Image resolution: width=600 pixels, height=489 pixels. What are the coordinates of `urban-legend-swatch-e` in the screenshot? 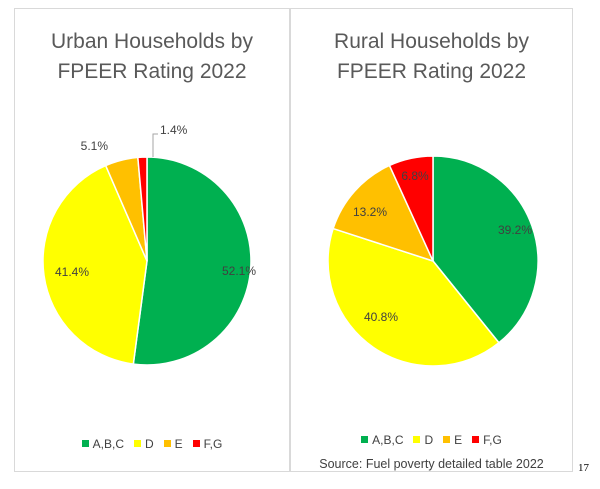 It's located at (167, 443).